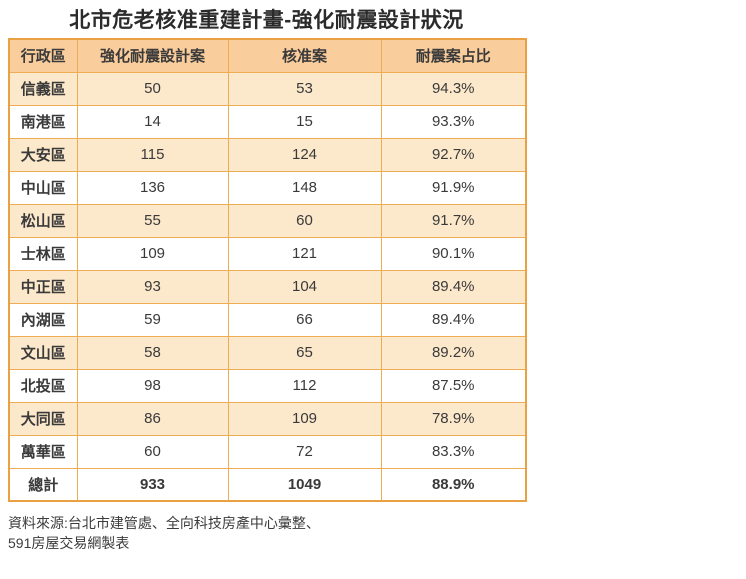 Image resolution: width=746 pixels, height=579 pixels. I want to click on total-row: 總計 933 1049 88.9%, so click(267, 484).